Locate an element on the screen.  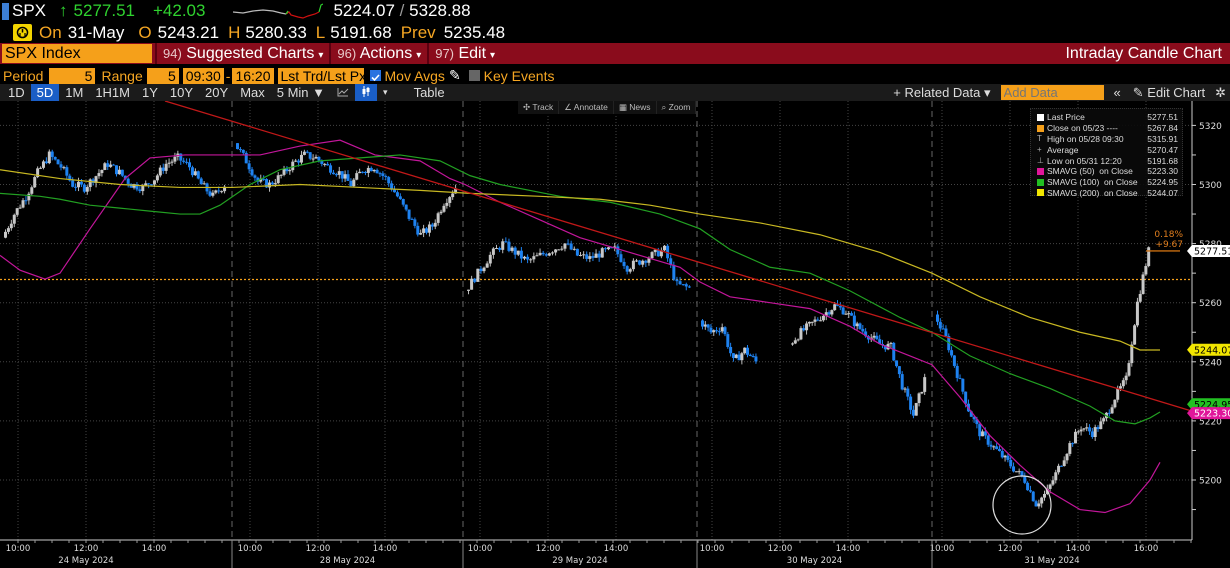
line-chart-icon is located at coordinates (343, 92).